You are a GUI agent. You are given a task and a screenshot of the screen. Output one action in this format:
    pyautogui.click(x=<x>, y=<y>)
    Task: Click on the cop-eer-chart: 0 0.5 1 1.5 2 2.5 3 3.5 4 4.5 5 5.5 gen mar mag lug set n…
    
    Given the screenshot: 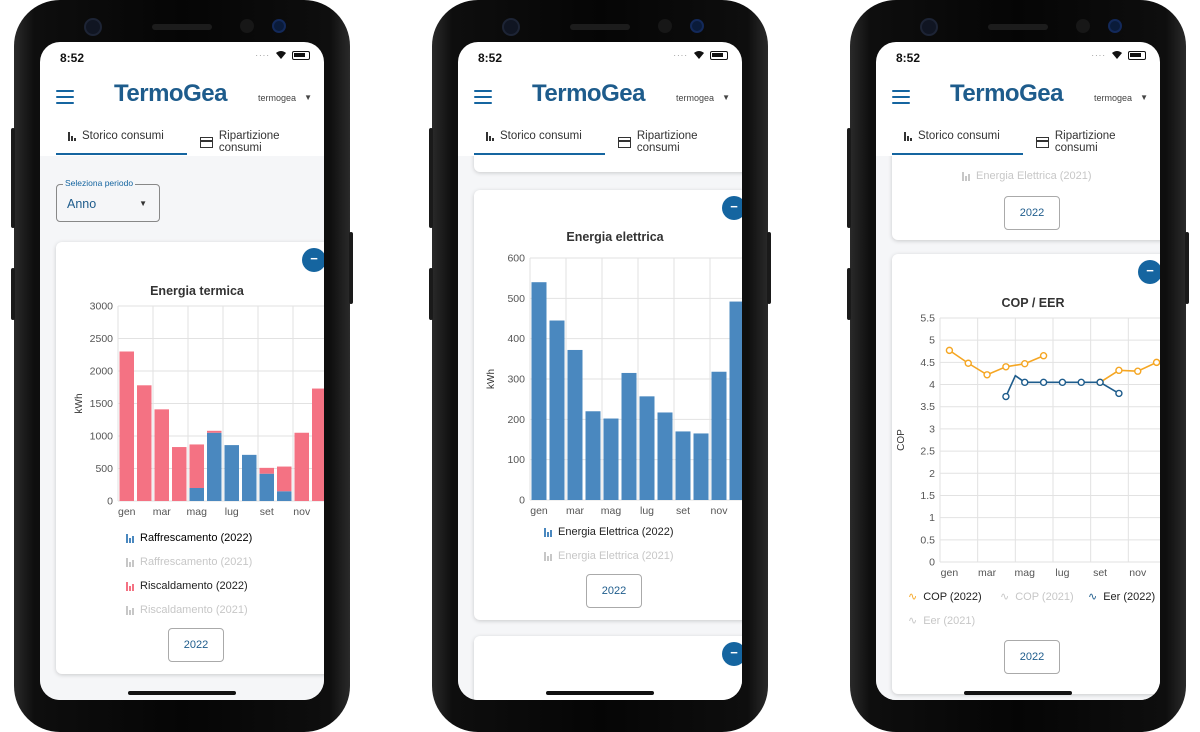 What is the action you would take?
    pyautogui.click(x=1028, y=446)
    